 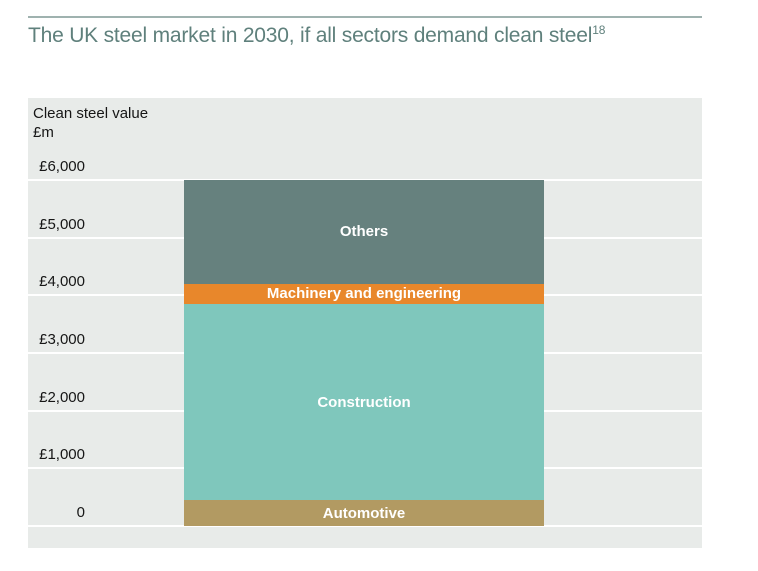 I want to click on footnote-marker: 18, so click(x=599, y=30).